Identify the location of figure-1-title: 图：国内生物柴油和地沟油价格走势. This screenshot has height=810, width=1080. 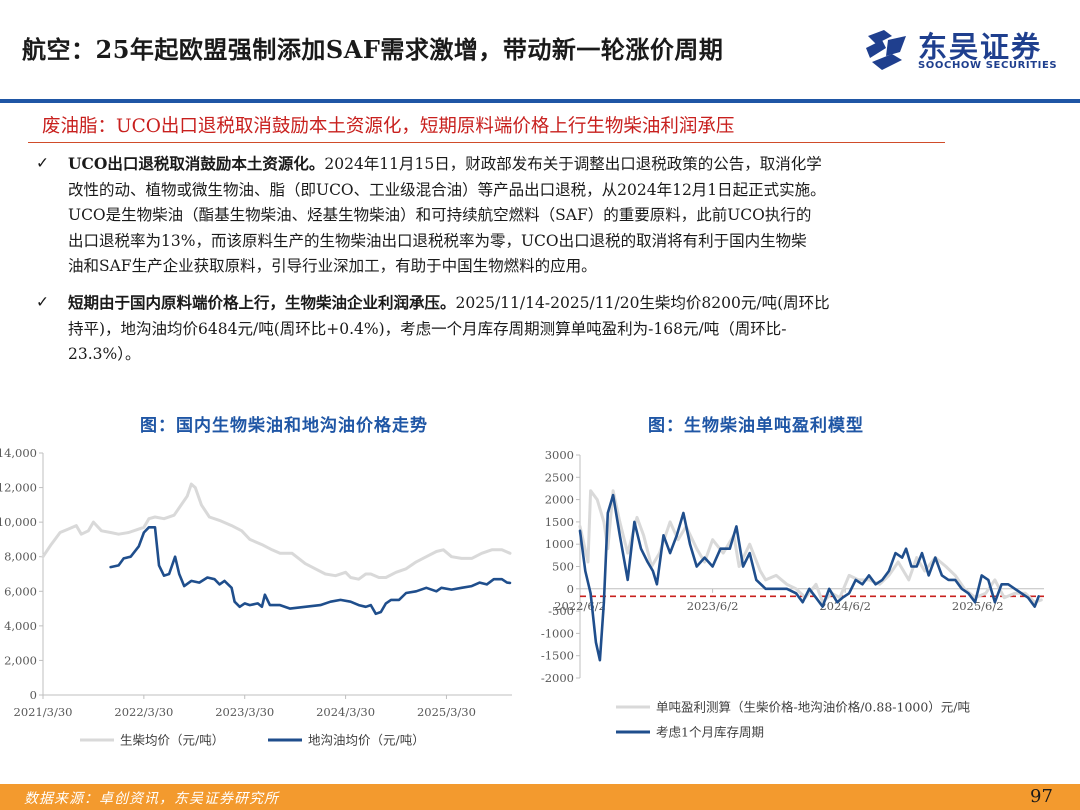
(284, 426).